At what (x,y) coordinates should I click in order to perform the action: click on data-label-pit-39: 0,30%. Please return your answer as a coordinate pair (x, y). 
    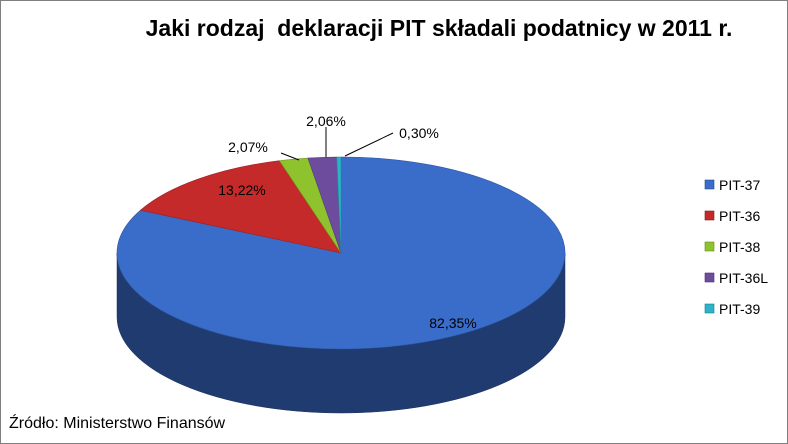
    Looking at the image, I should click on (419, 133).